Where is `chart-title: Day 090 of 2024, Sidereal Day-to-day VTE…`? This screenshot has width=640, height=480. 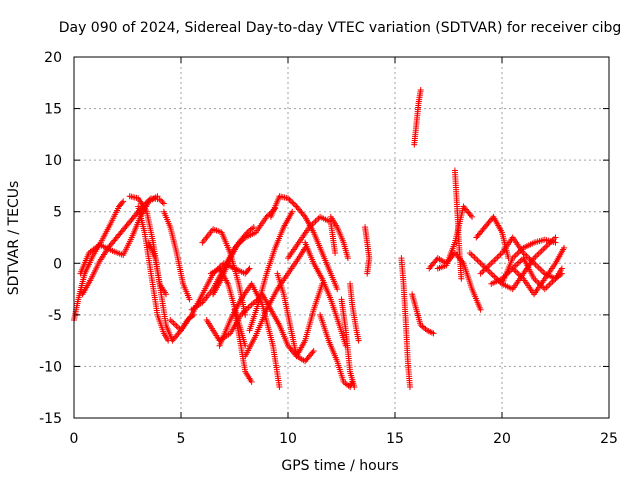
chart-title: Day 090 of 2024, Sidereal Day-to-day VTE… is located at coordinates (340, 28).